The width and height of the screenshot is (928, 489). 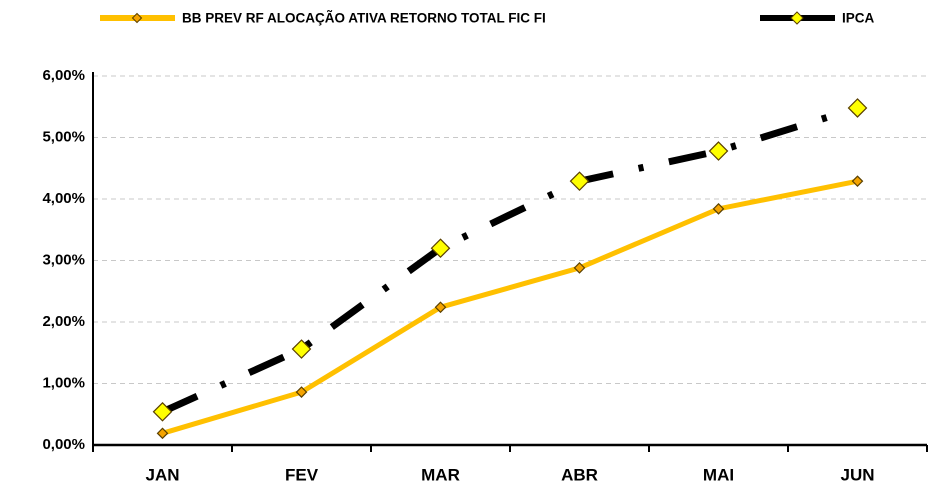 I want to click on y-tick-label: 6,00%, so click(x=63, y=75).